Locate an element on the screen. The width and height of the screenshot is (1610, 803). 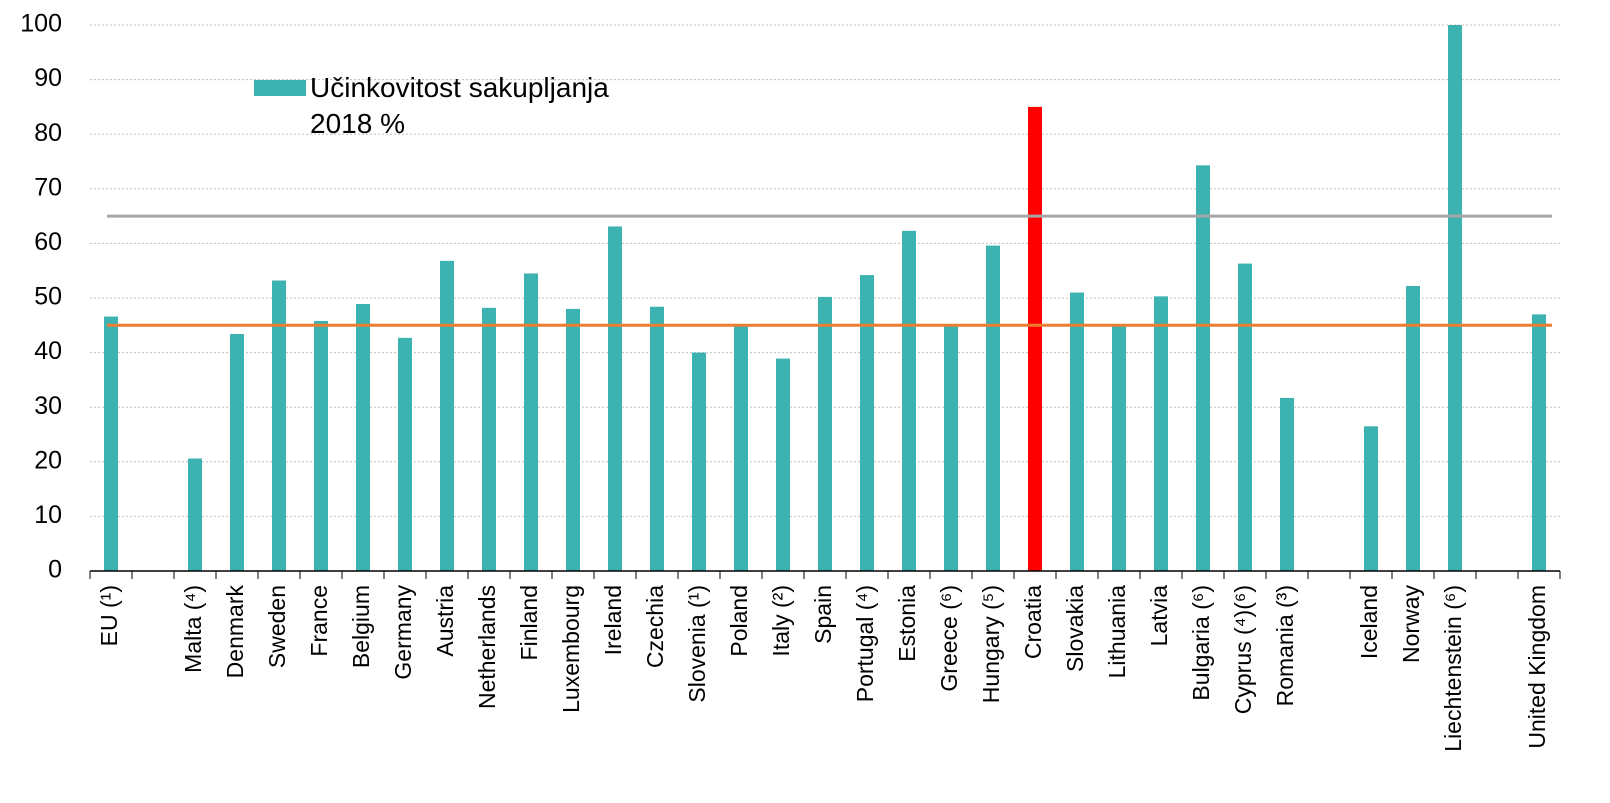
y-tick-label: 20 is located at coordinates (48, 460).